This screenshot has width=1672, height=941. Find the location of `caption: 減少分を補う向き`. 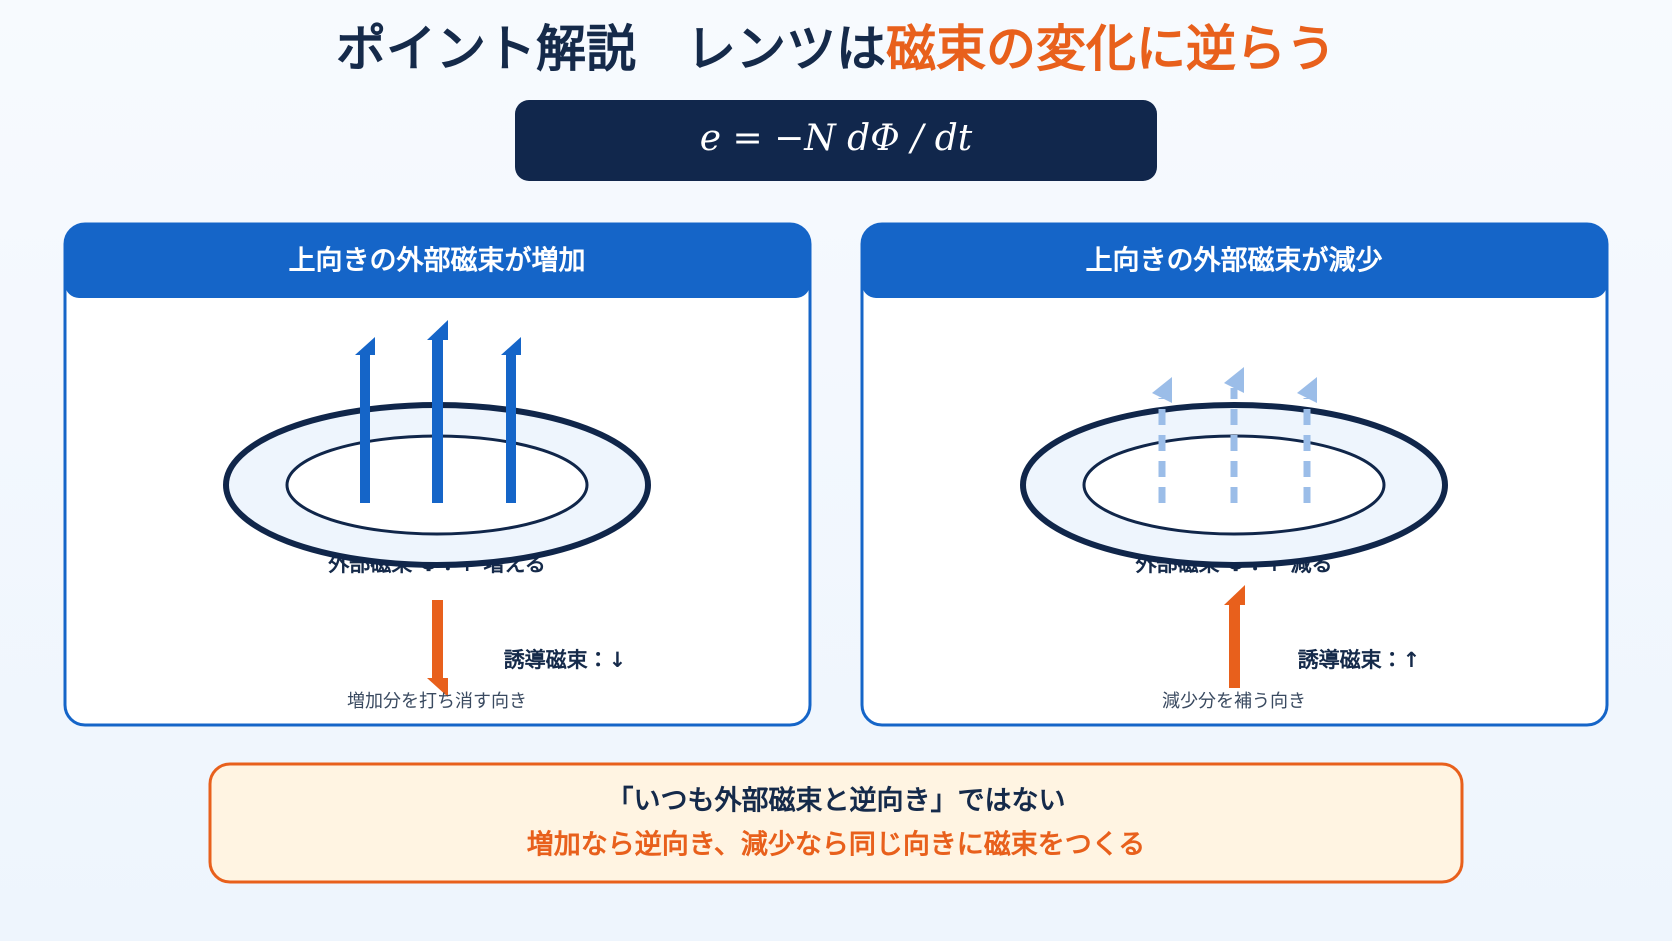

caption: 減少分を補う向き is located at coordinates (1234, 701).